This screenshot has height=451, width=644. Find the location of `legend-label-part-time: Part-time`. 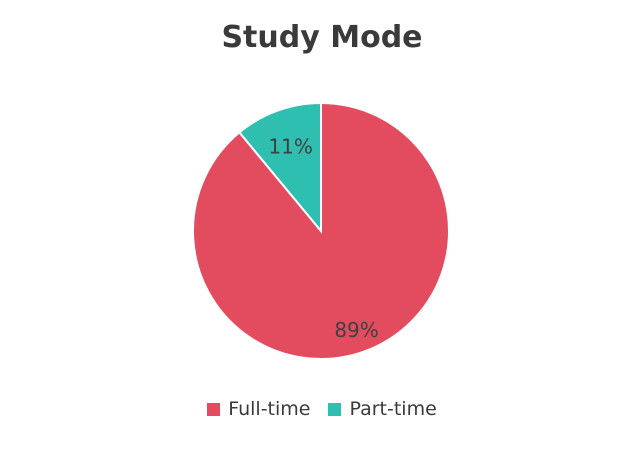

legend-label-part-time: Part-time is located at coordinates (393, 409).